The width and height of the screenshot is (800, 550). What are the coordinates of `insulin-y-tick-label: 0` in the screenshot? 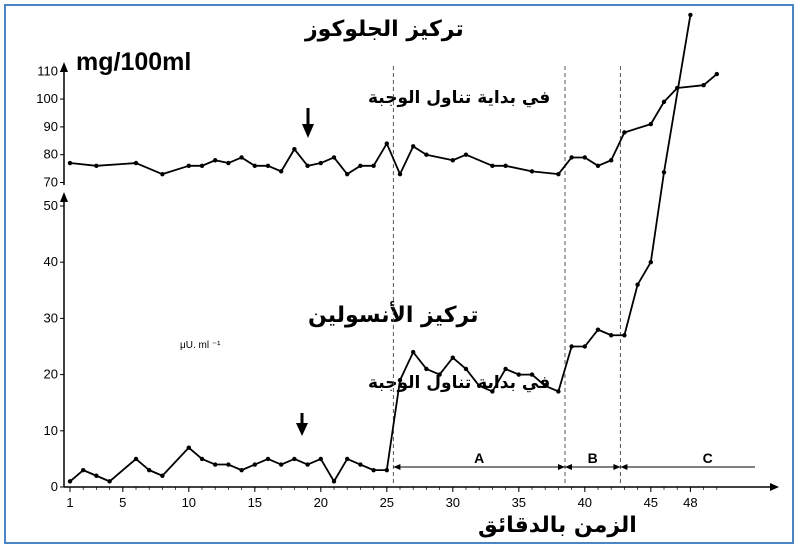 It's located at (54, 486).